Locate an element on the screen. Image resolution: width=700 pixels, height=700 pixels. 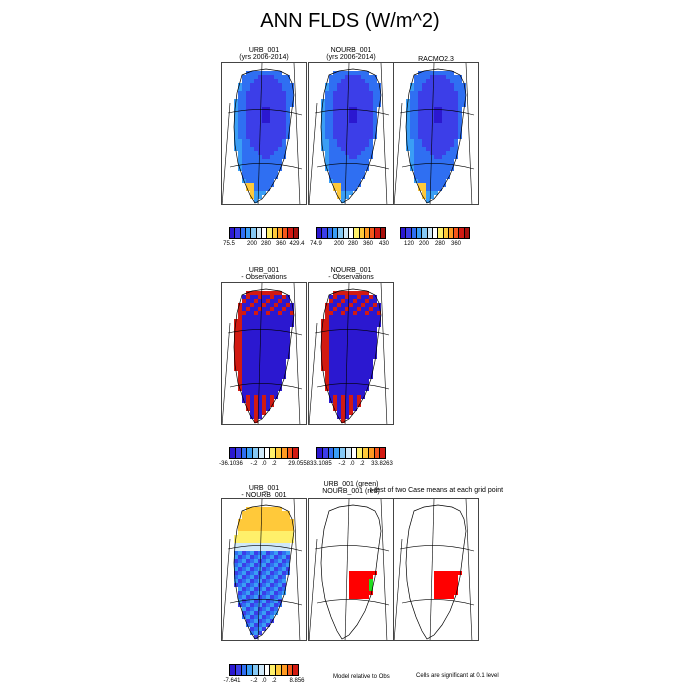
colorbar-tick: 429.4 is located at coordinates (297, 244).